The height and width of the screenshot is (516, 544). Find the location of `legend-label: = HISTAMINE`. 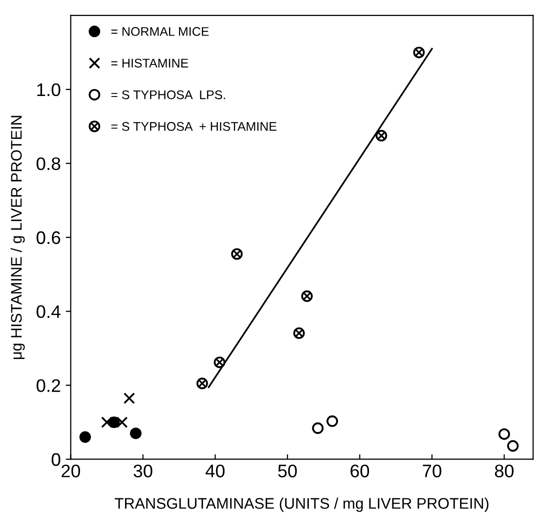

legend-label: = HISTAMINE is located at coordinates (149, 63).